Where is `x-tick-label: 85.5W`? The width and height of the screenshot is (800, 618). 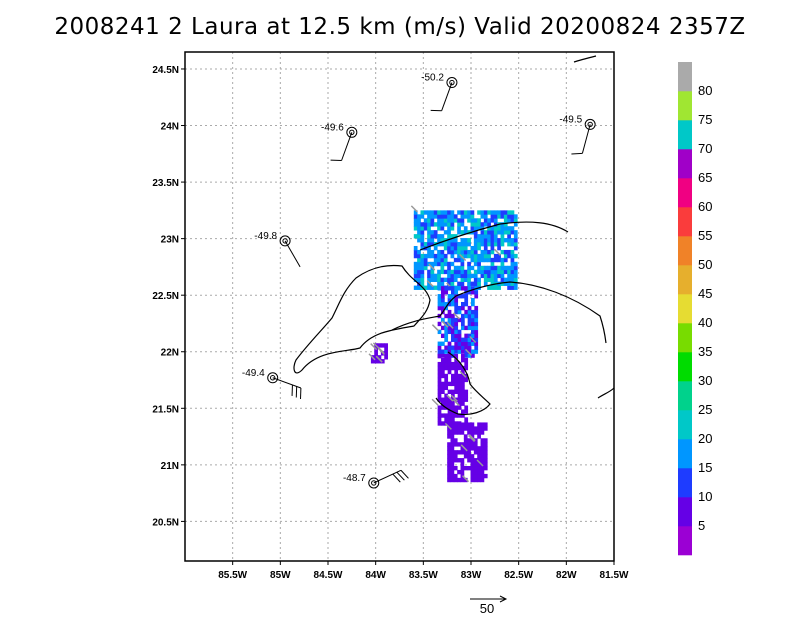
x-tick-label: 85.5W is located at coordinates (232, 575).